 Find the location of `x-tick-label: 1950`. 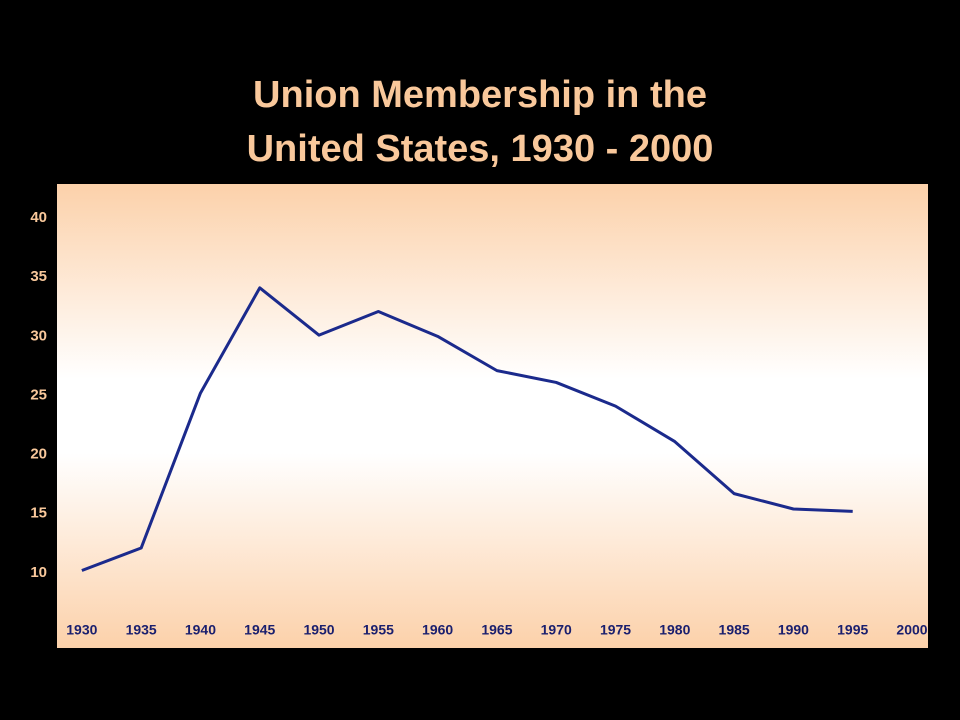

x-tick-label: 1950 is located at coordinates (318, 630).